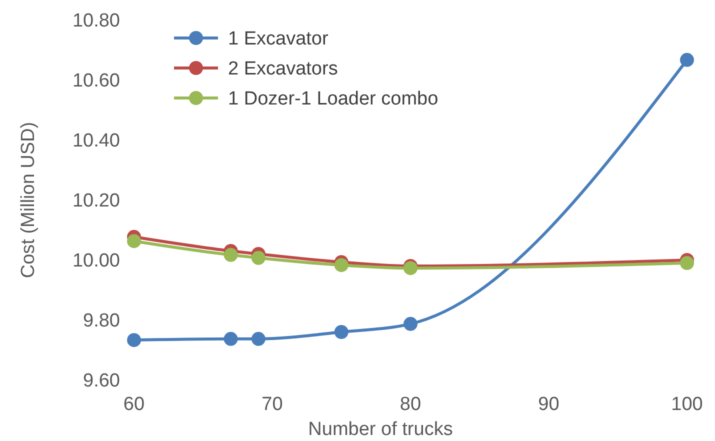 This screenshot has width=715, height=441. Describe the element at coordinates (96, 201) in the screenshot. I see `y-tick-label: 10.20` at that location.